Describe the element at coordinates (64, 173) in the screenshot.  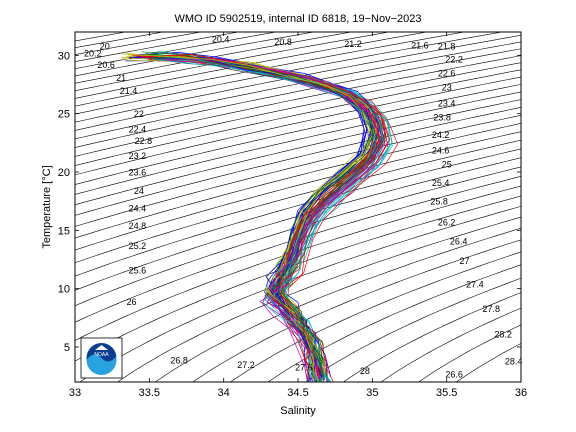
I see `y-tick-label: 20` at that location.